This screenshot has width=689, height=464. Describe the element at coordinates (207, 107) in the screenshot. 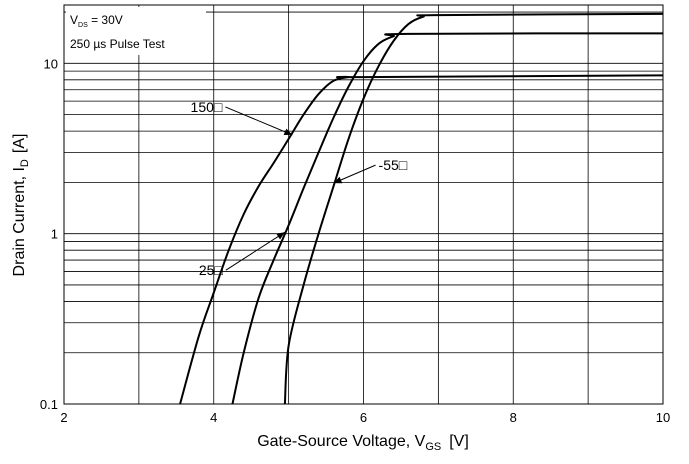

I see `series-label-0: 150□` at that location.